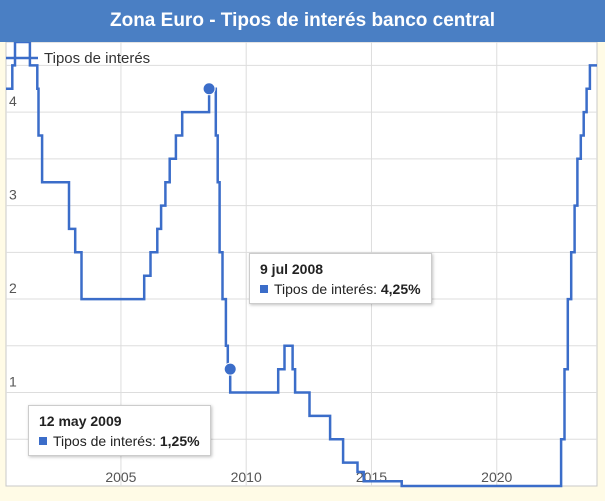 This screenshot has width=605, height=501. Describe the element at coordinates (496, 477) in the screenshot. I see `x-tick-label: 2020` at that location.